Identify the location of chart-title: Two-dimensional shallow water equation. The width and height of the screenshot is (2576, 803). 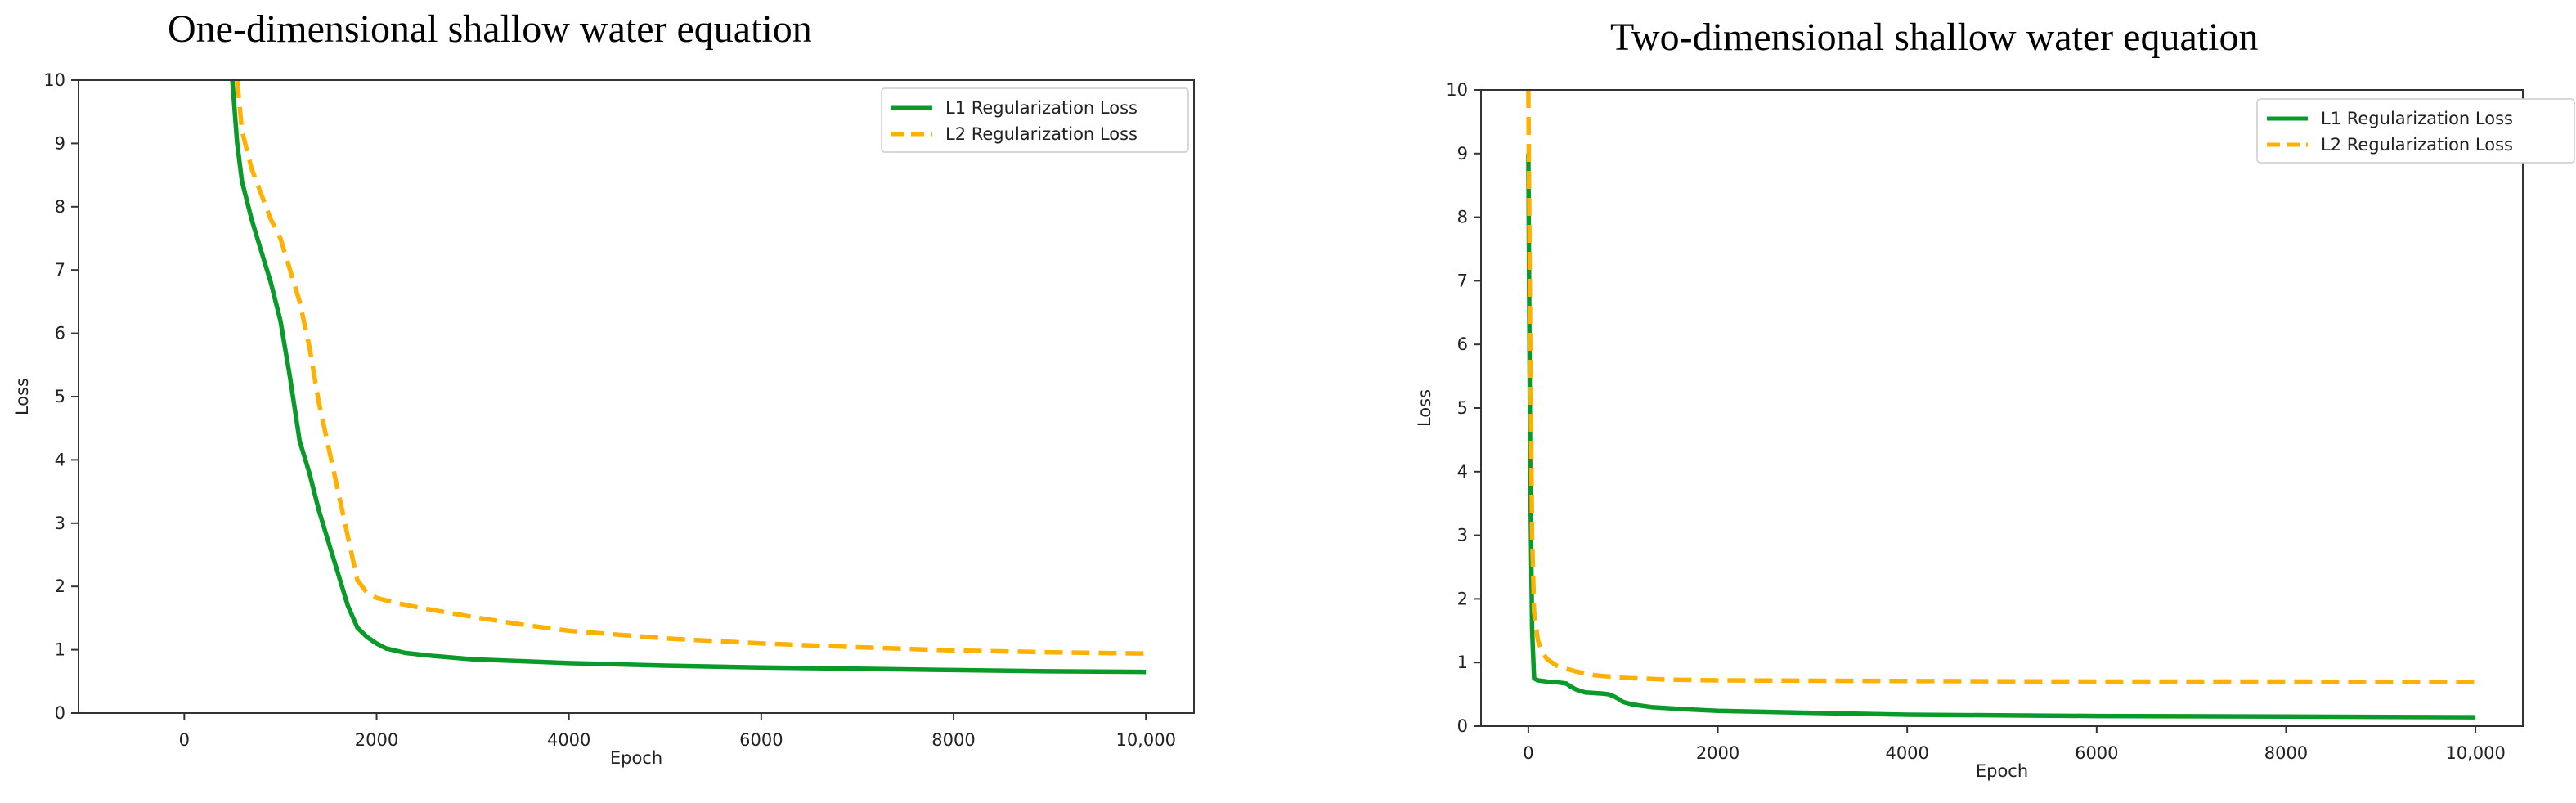
(1935, 37).